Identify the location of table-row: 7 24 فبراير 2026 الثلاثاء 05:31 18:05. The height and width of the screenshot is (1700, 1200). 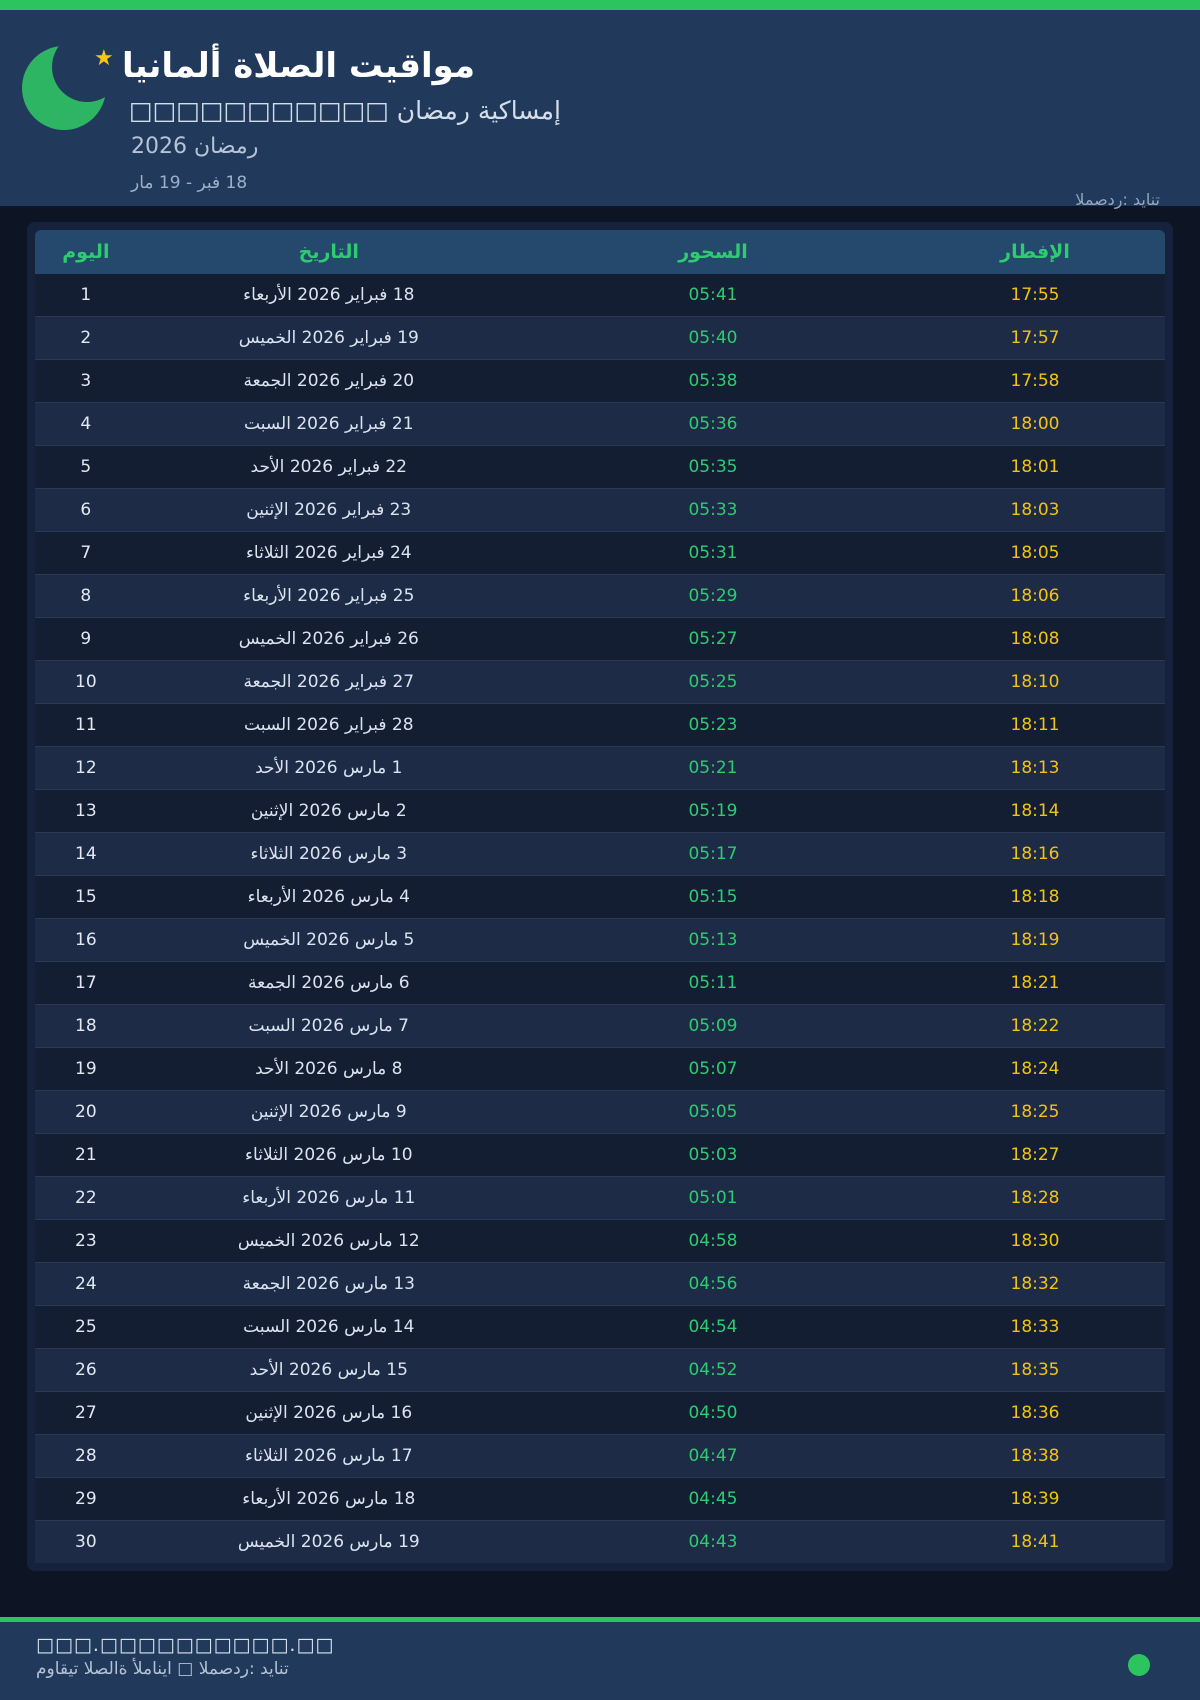
(600, 552).